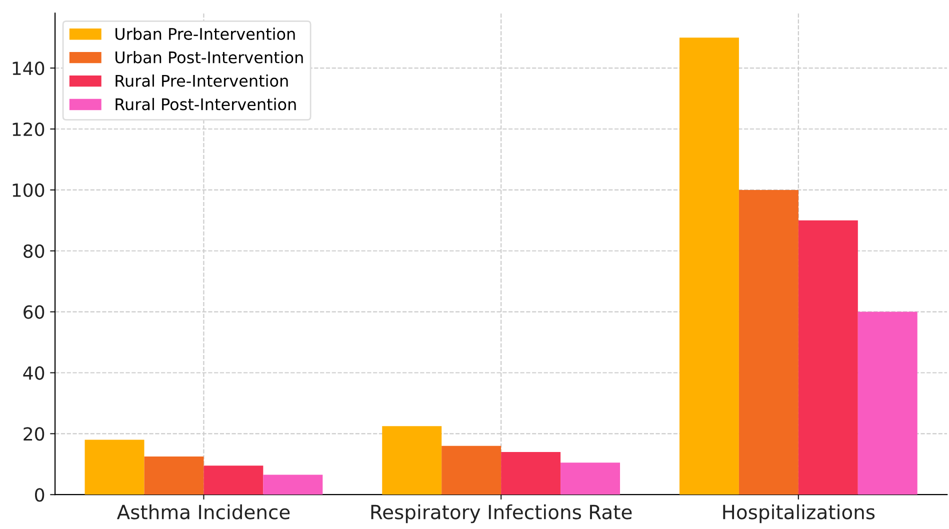 This screenshot has height=529, width=949. Describe the element at coordinates (33, 373) in the screenshot. I see `y-tick-label: 40` at that location.